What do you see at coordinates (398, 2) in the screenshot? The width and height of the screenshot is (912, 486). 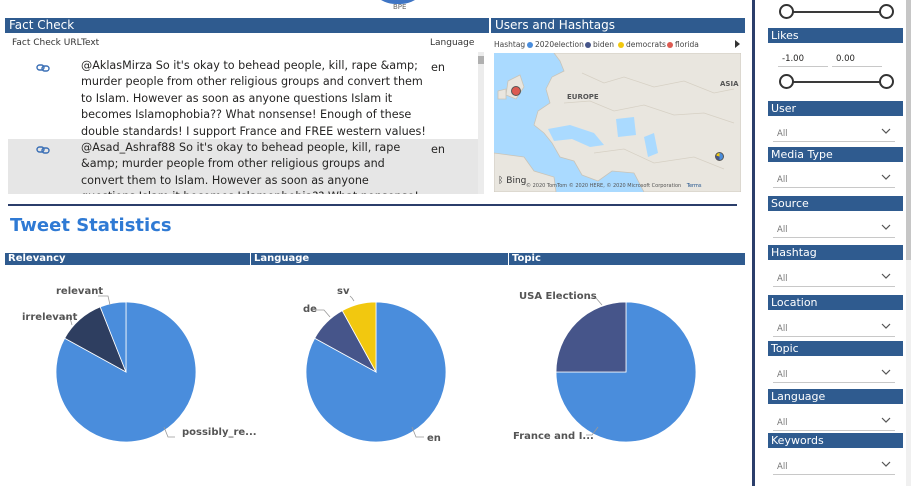 I see `top-circle-fragment` at bounding box center [398, 2].